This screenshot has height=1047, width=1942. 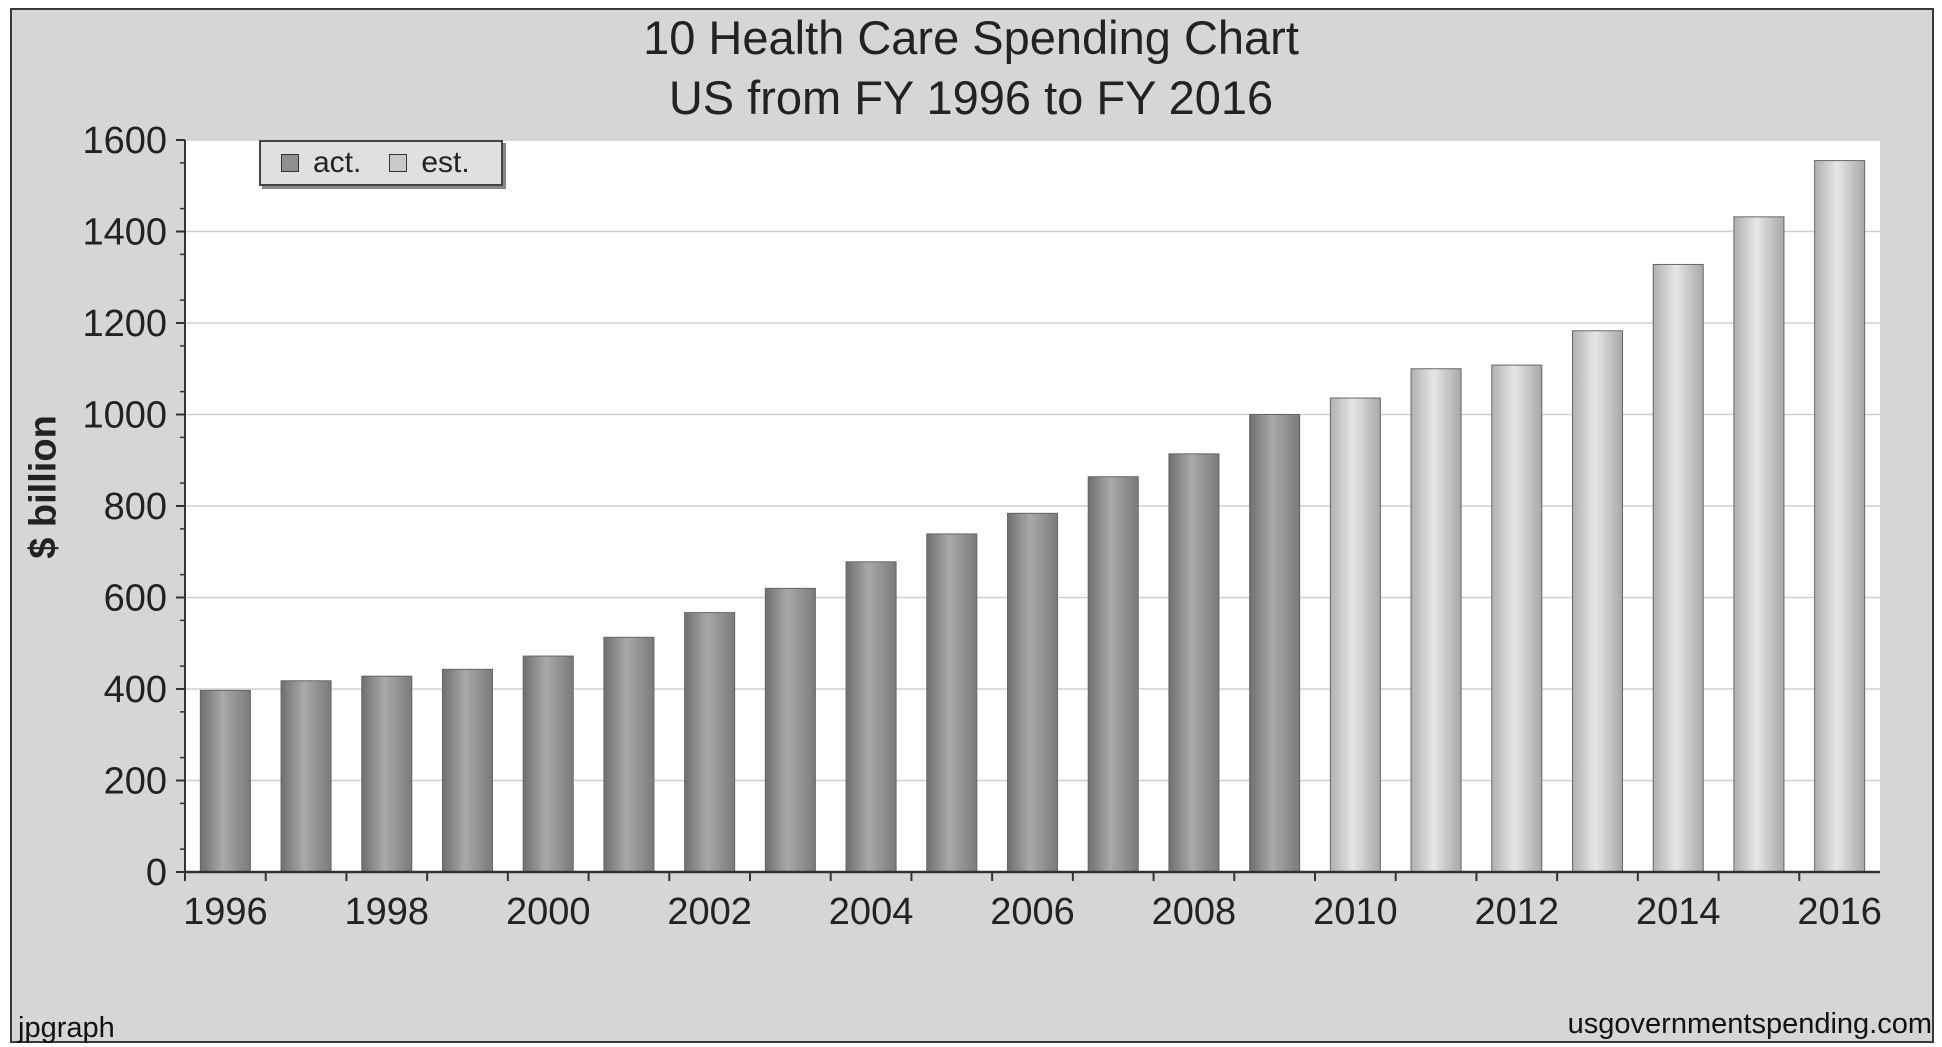 I want to click on x-tick-label: 2008, so click(x=1194, y=912).